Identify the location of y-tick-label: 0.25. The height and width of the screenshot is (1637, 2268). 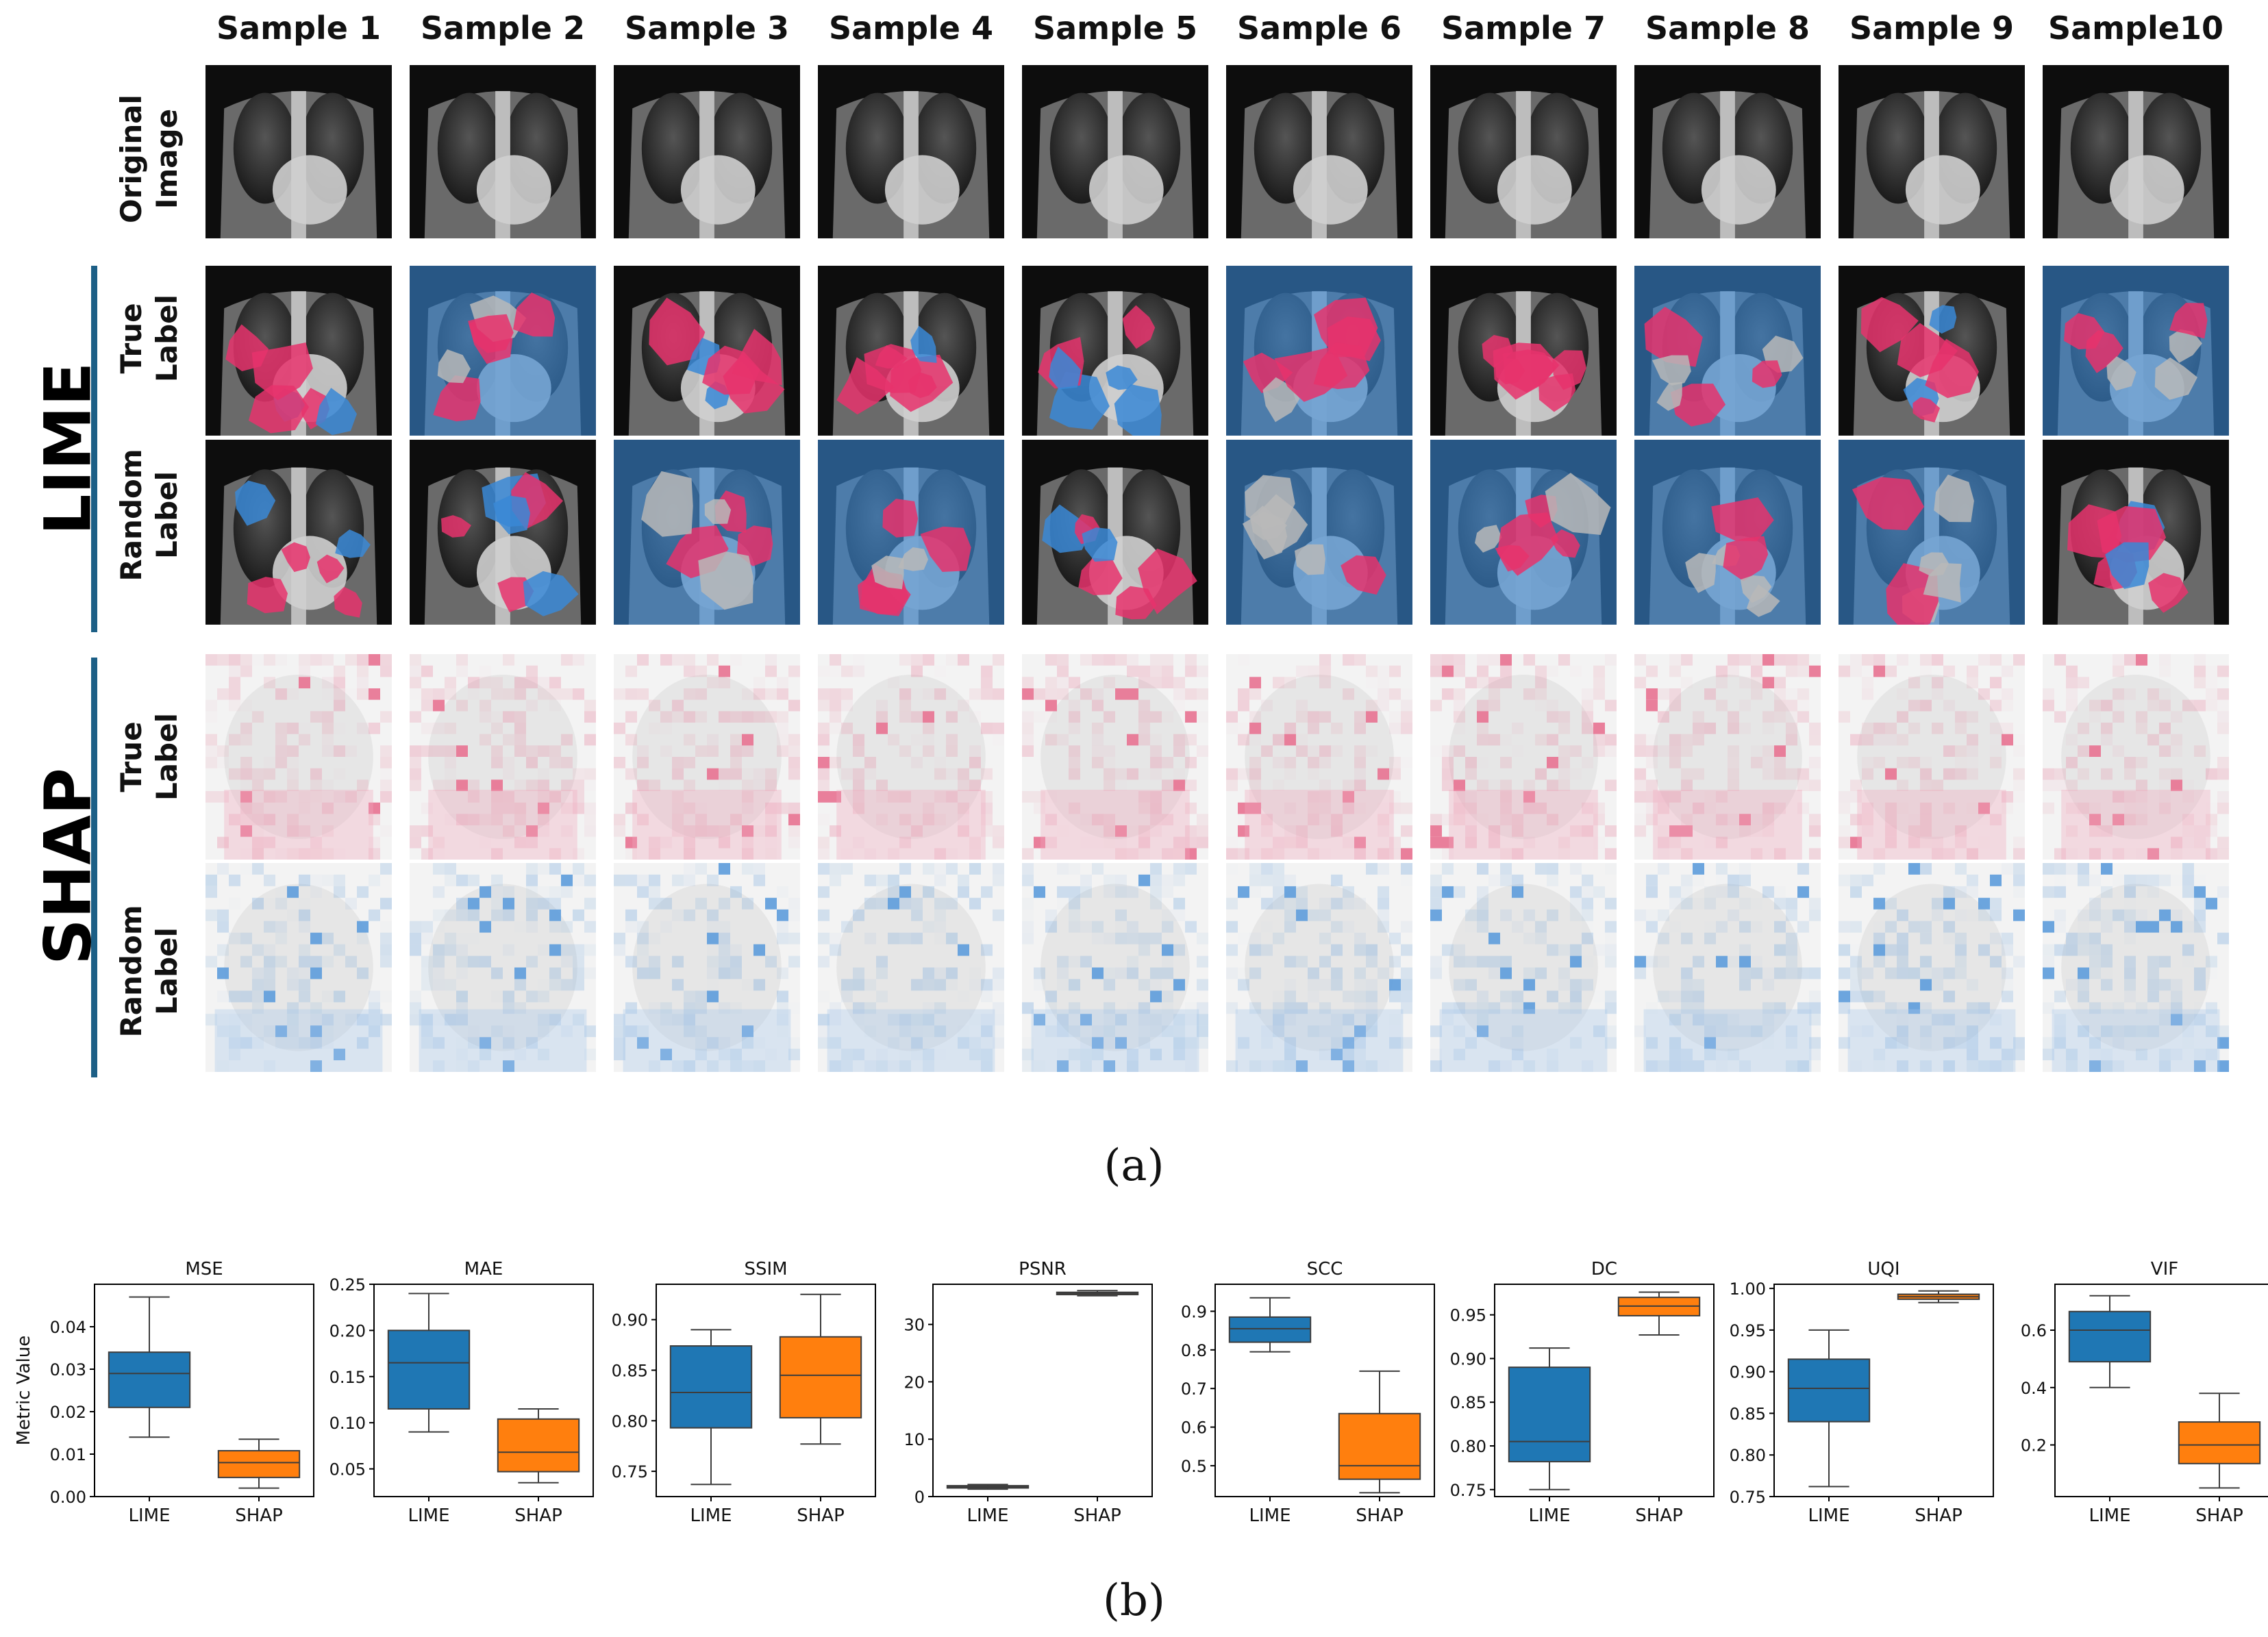
(347, 1285).